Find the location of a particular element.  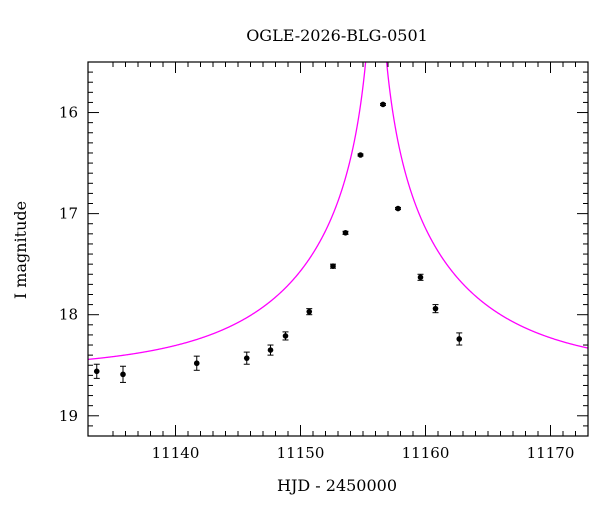

x-tick-label: 11160 is located at coordinates (426, 453).